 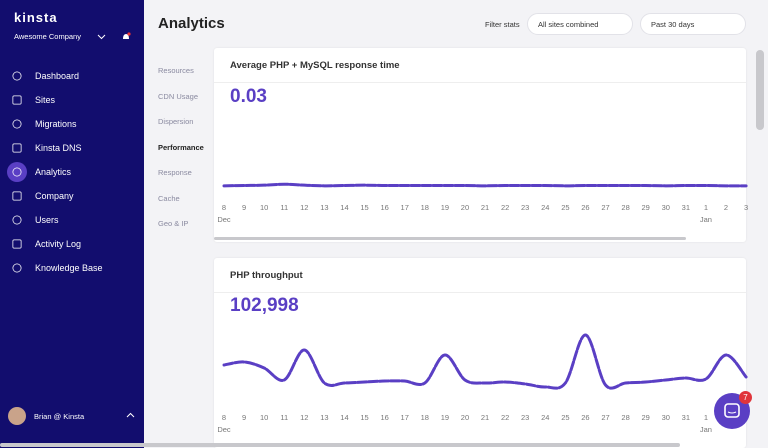 What do you see at coordinates (248, 96) in the screenshot?
I see `panel-value: 0.03` at bounding box center [248, 96].